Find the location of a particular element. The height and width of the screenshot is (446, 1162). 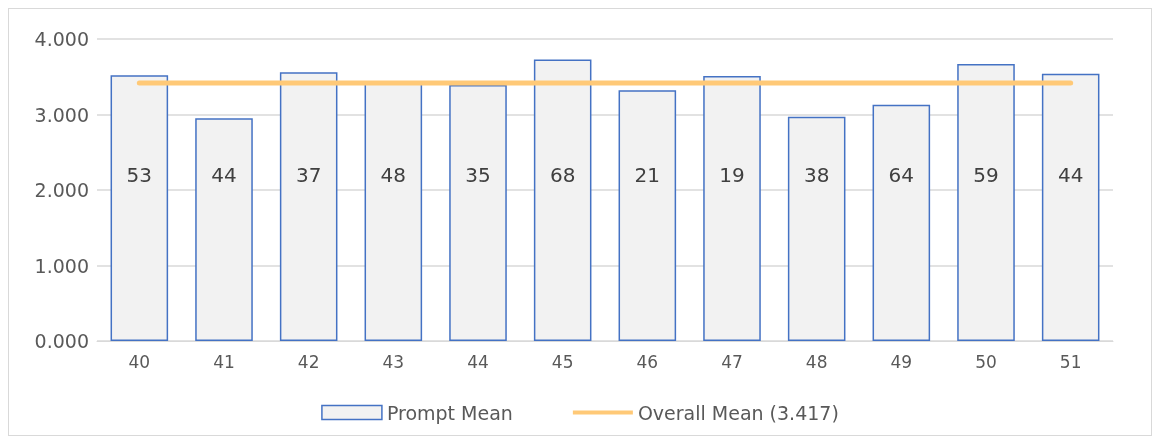

annotation: 21 is located at coordinates (647, 174).